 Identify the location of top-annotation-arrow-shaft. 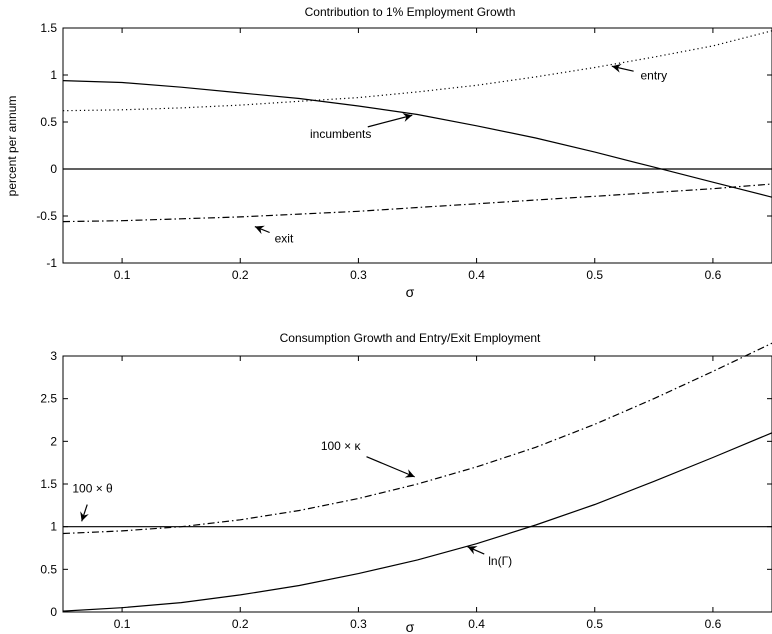
(390, 121).